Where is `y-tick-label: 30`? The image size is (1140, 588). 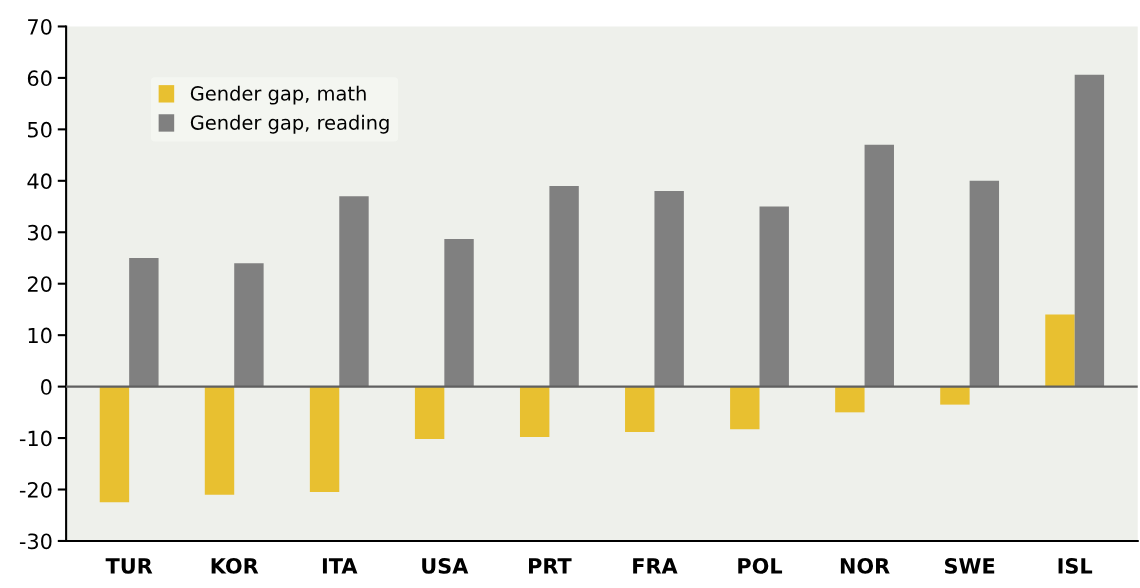 y-tick-label: 30 is located at coordinates (40, 232).